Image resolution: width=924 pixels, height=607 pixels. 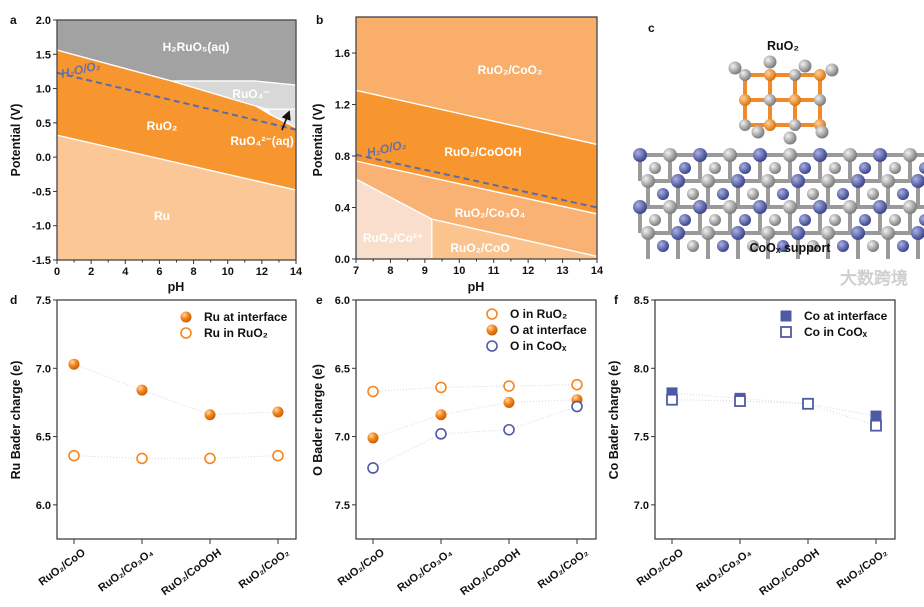 I want to click on pourbaix-panel-a, so click(x=175, y=141).